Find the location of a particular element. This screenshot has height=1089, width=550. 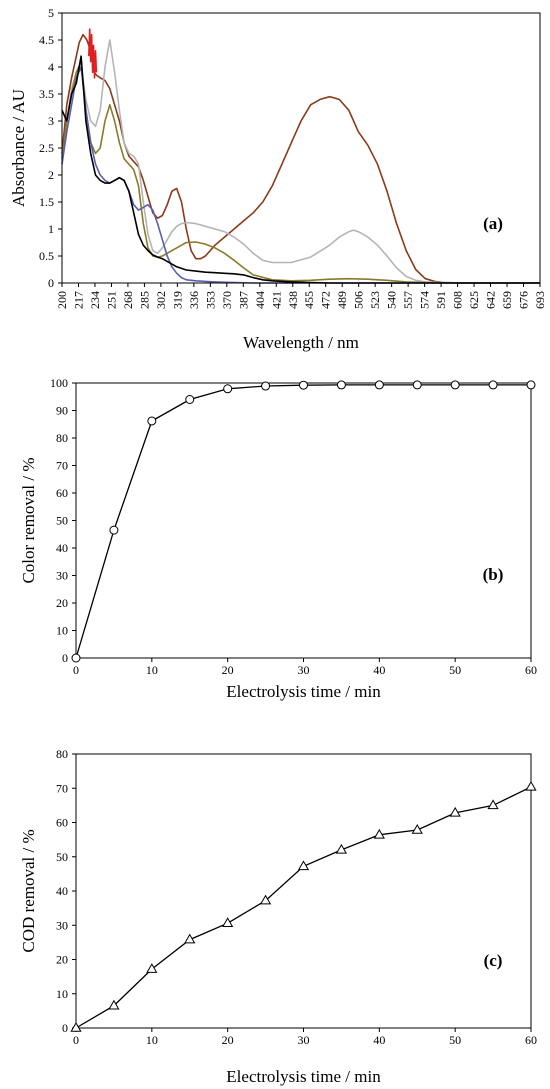

chart-c-xtick-label: 60 is located at coordinates (531, 1040).